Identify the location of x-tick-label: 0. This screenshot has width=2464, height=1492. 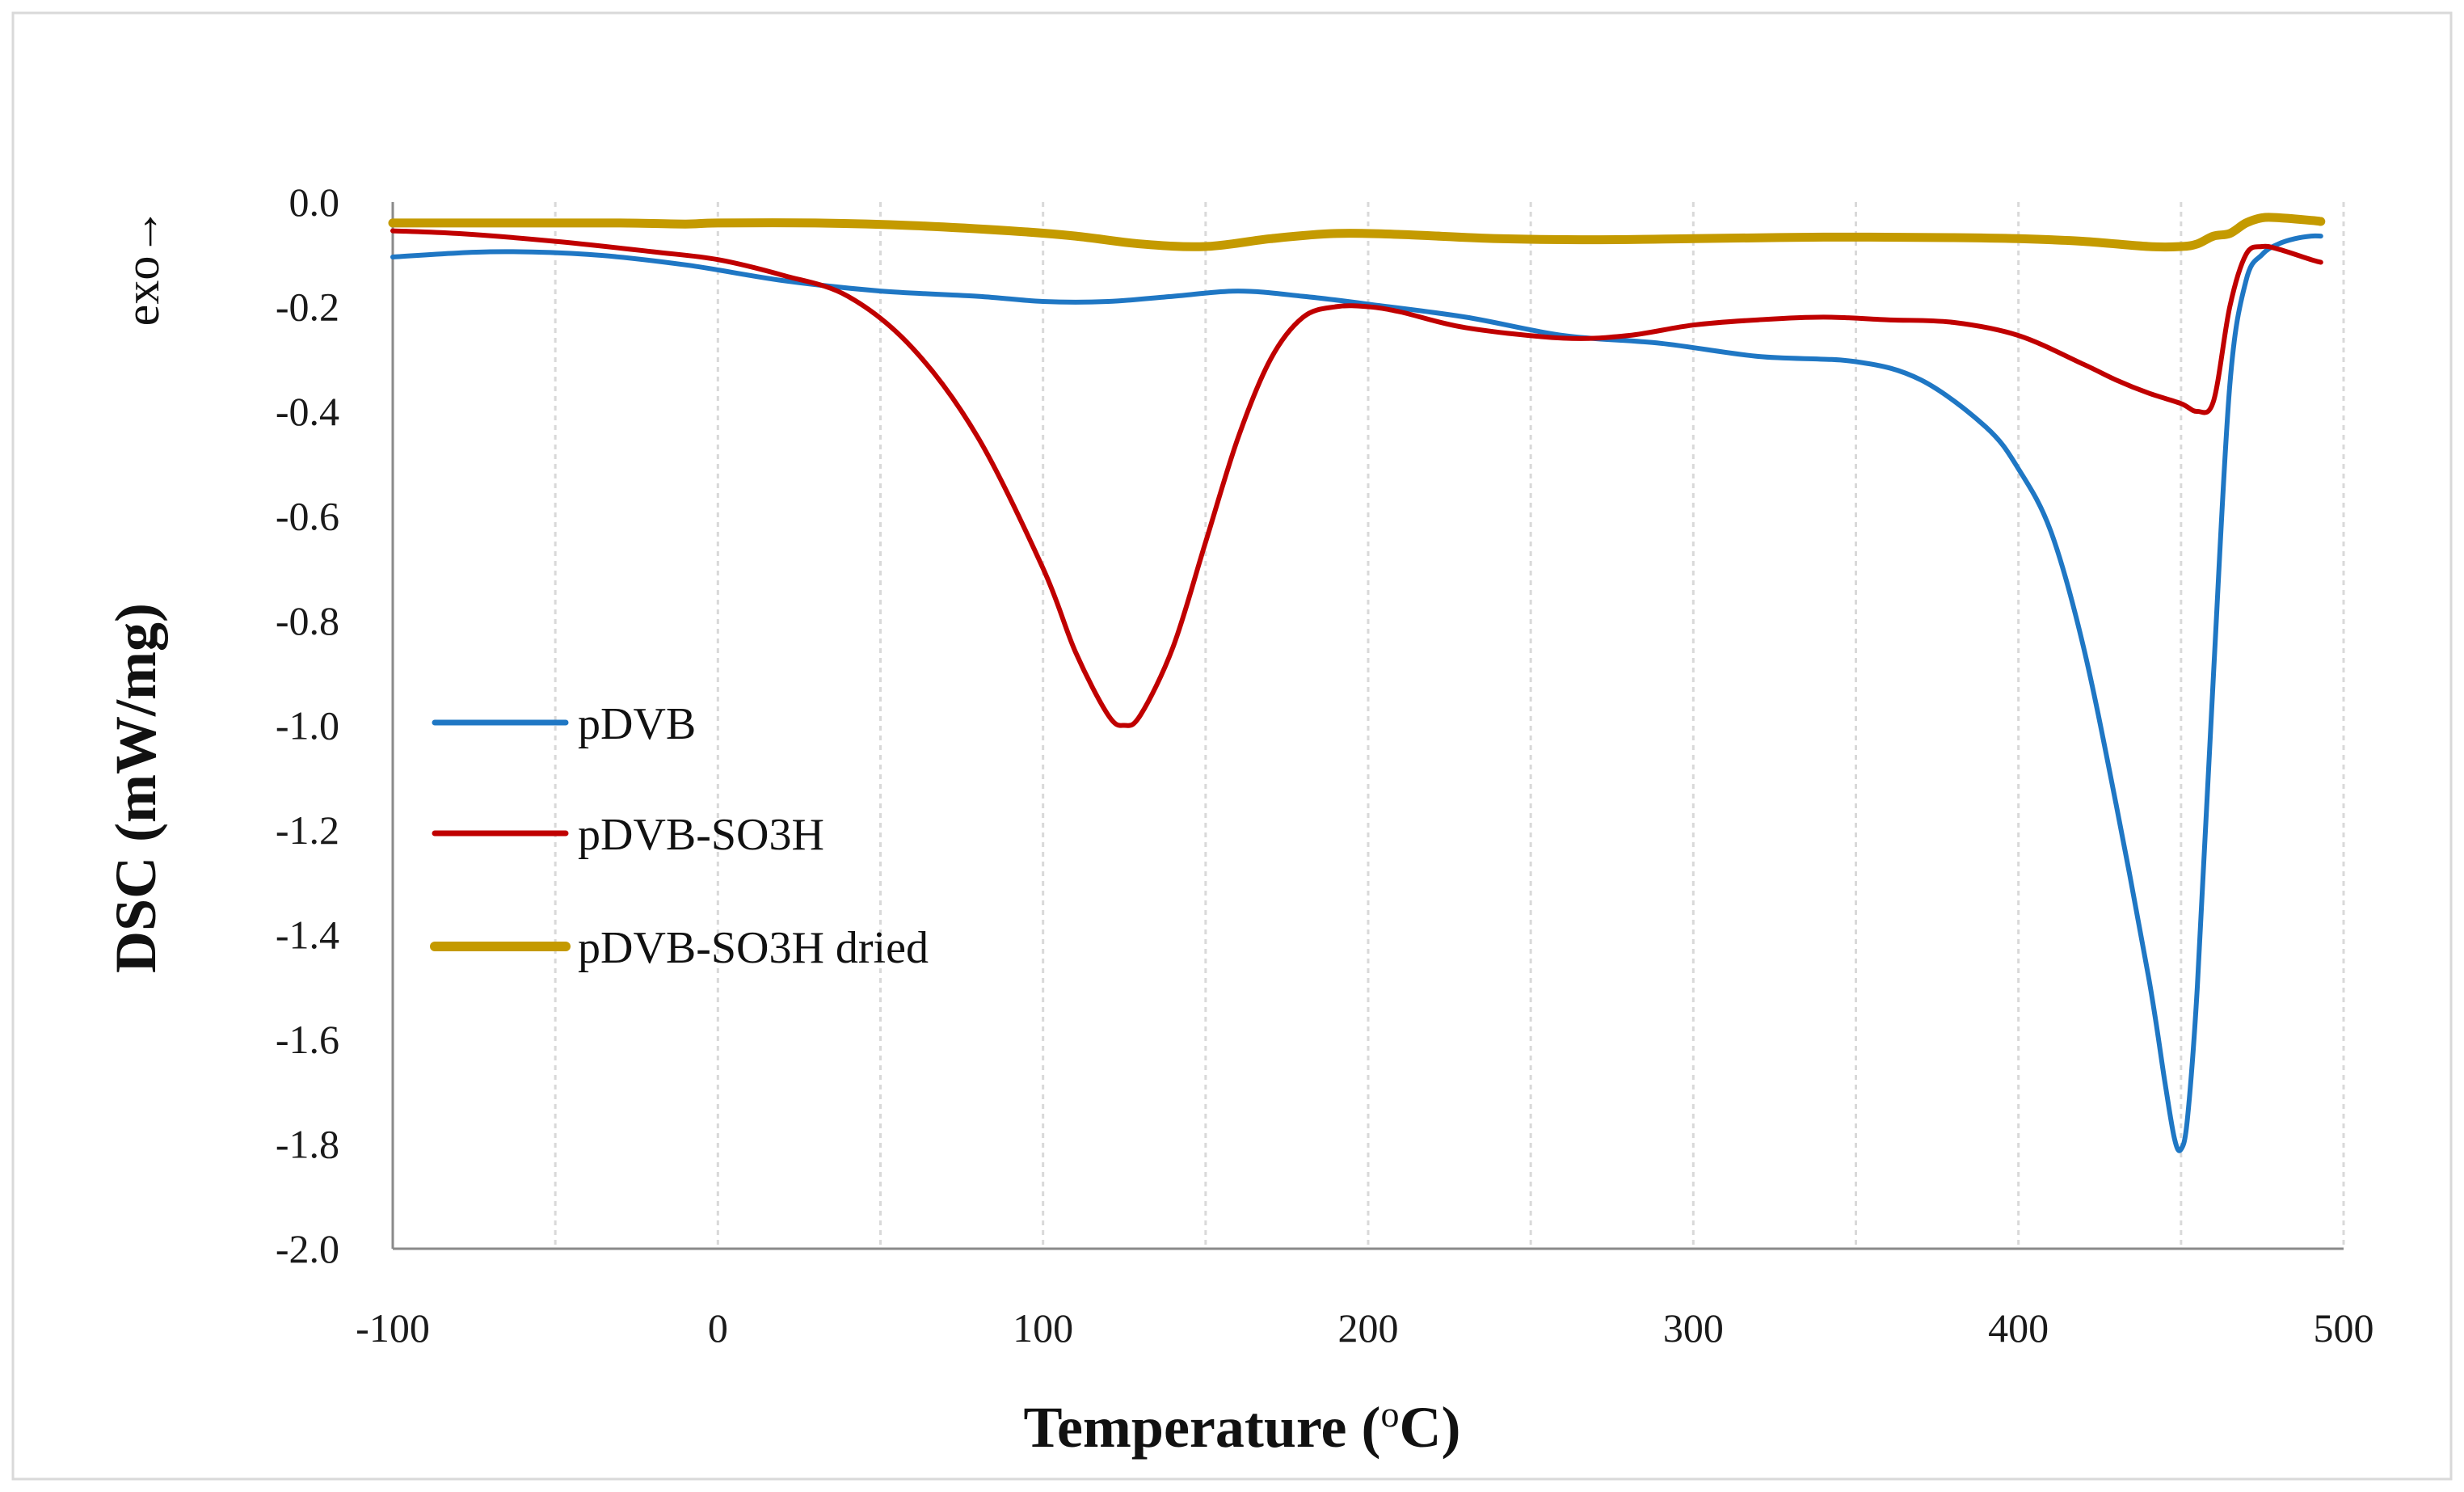
(718, 1328).